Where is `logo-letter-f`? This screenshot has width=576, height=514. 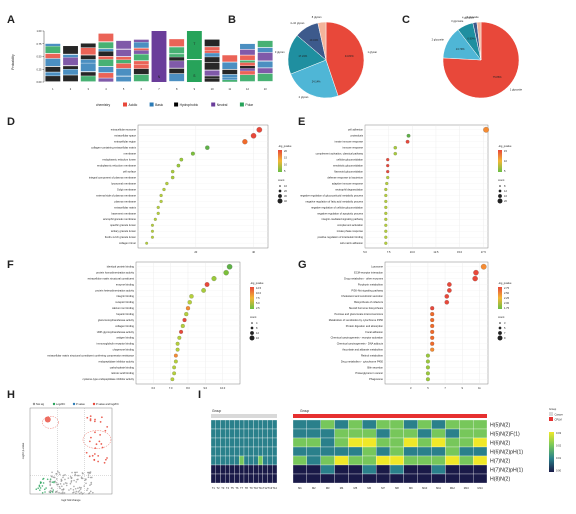
logo-letter-f is located at coordinates (212, 66).